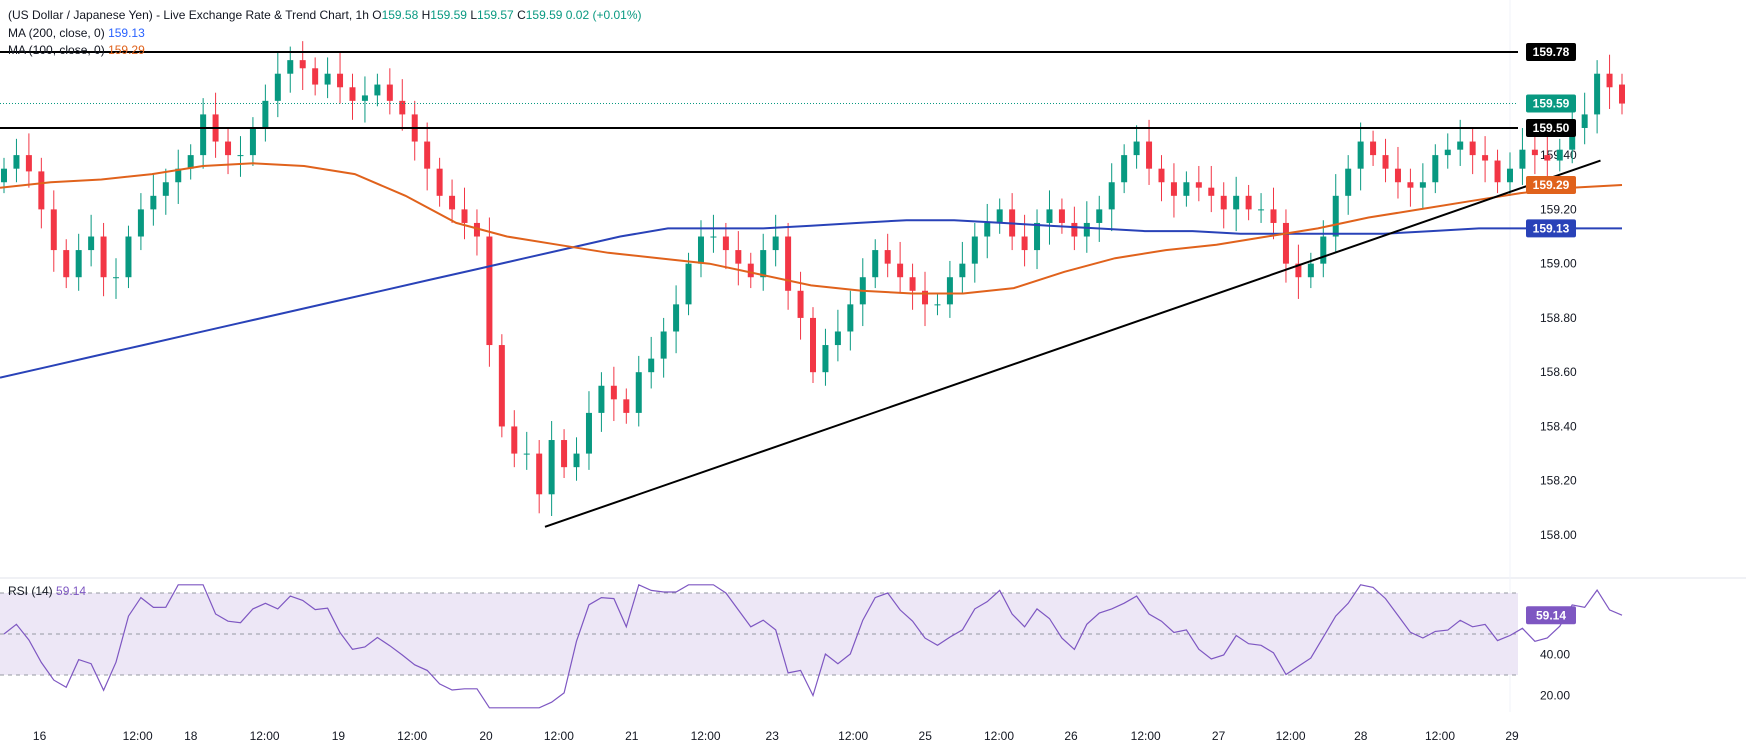  Describe the element at coordinates (138, 736) in the screenshot. I see `x-tick-label-1: 12:00` at that location.